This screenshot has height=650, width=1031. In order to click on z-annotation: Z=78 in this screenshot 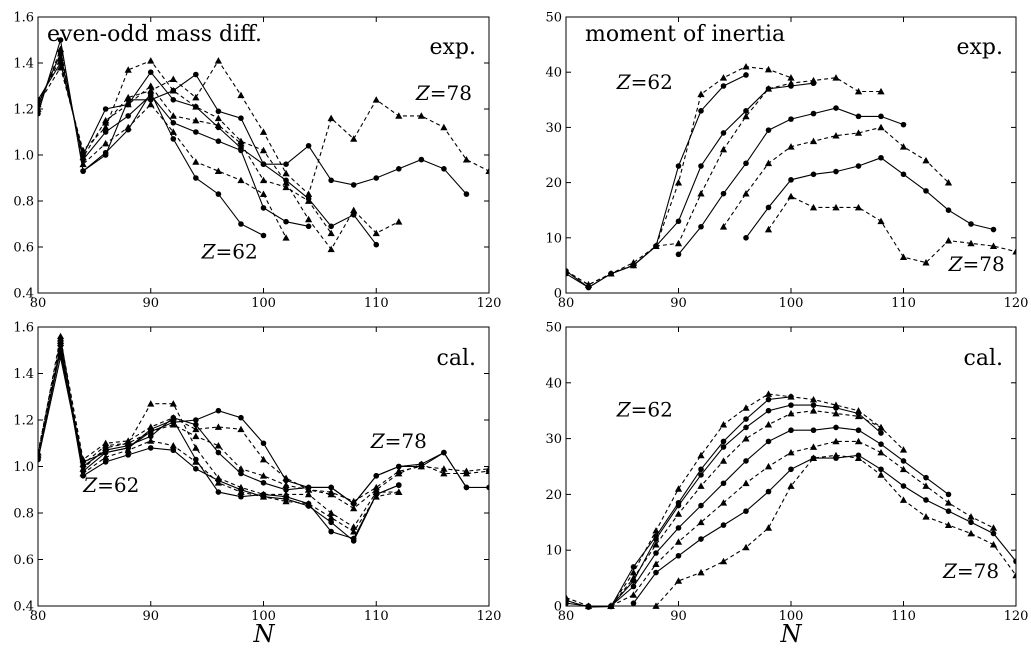, I will do `click(443, 93)`.